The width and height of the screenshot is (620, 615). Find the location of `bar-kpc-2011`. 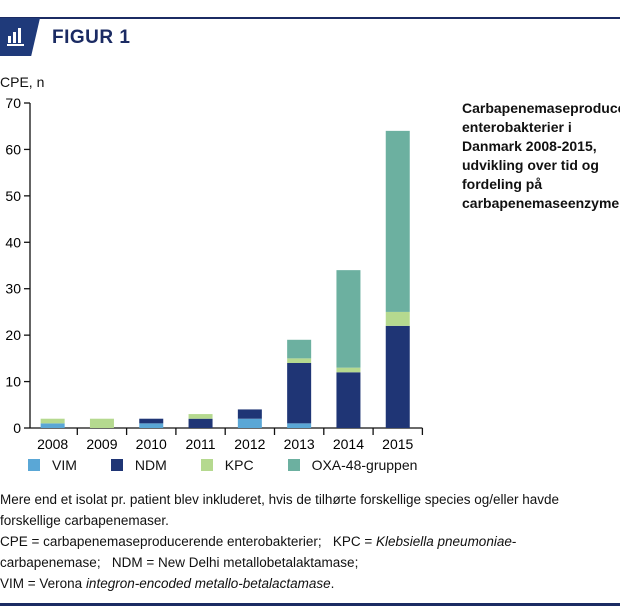

bar-kpc-2011 is located at coordinates (200, 416).